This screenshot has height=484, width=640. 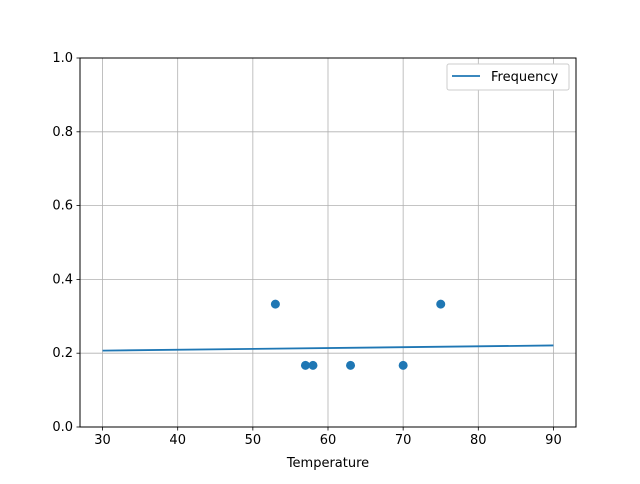 I want to click on x-tick-label: 70, so click(x=403, y=440).